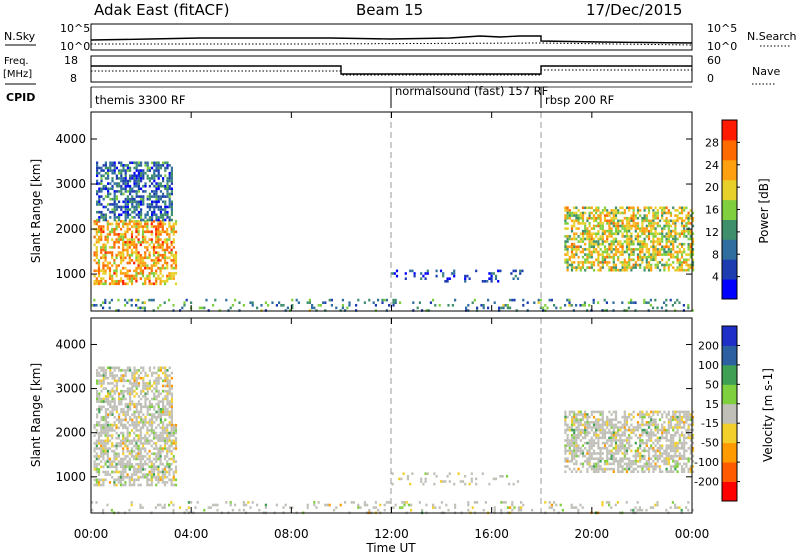 The width and height of the screenshot is (800, 554). I want to click on colorbar-swatch, so click(729, 491).